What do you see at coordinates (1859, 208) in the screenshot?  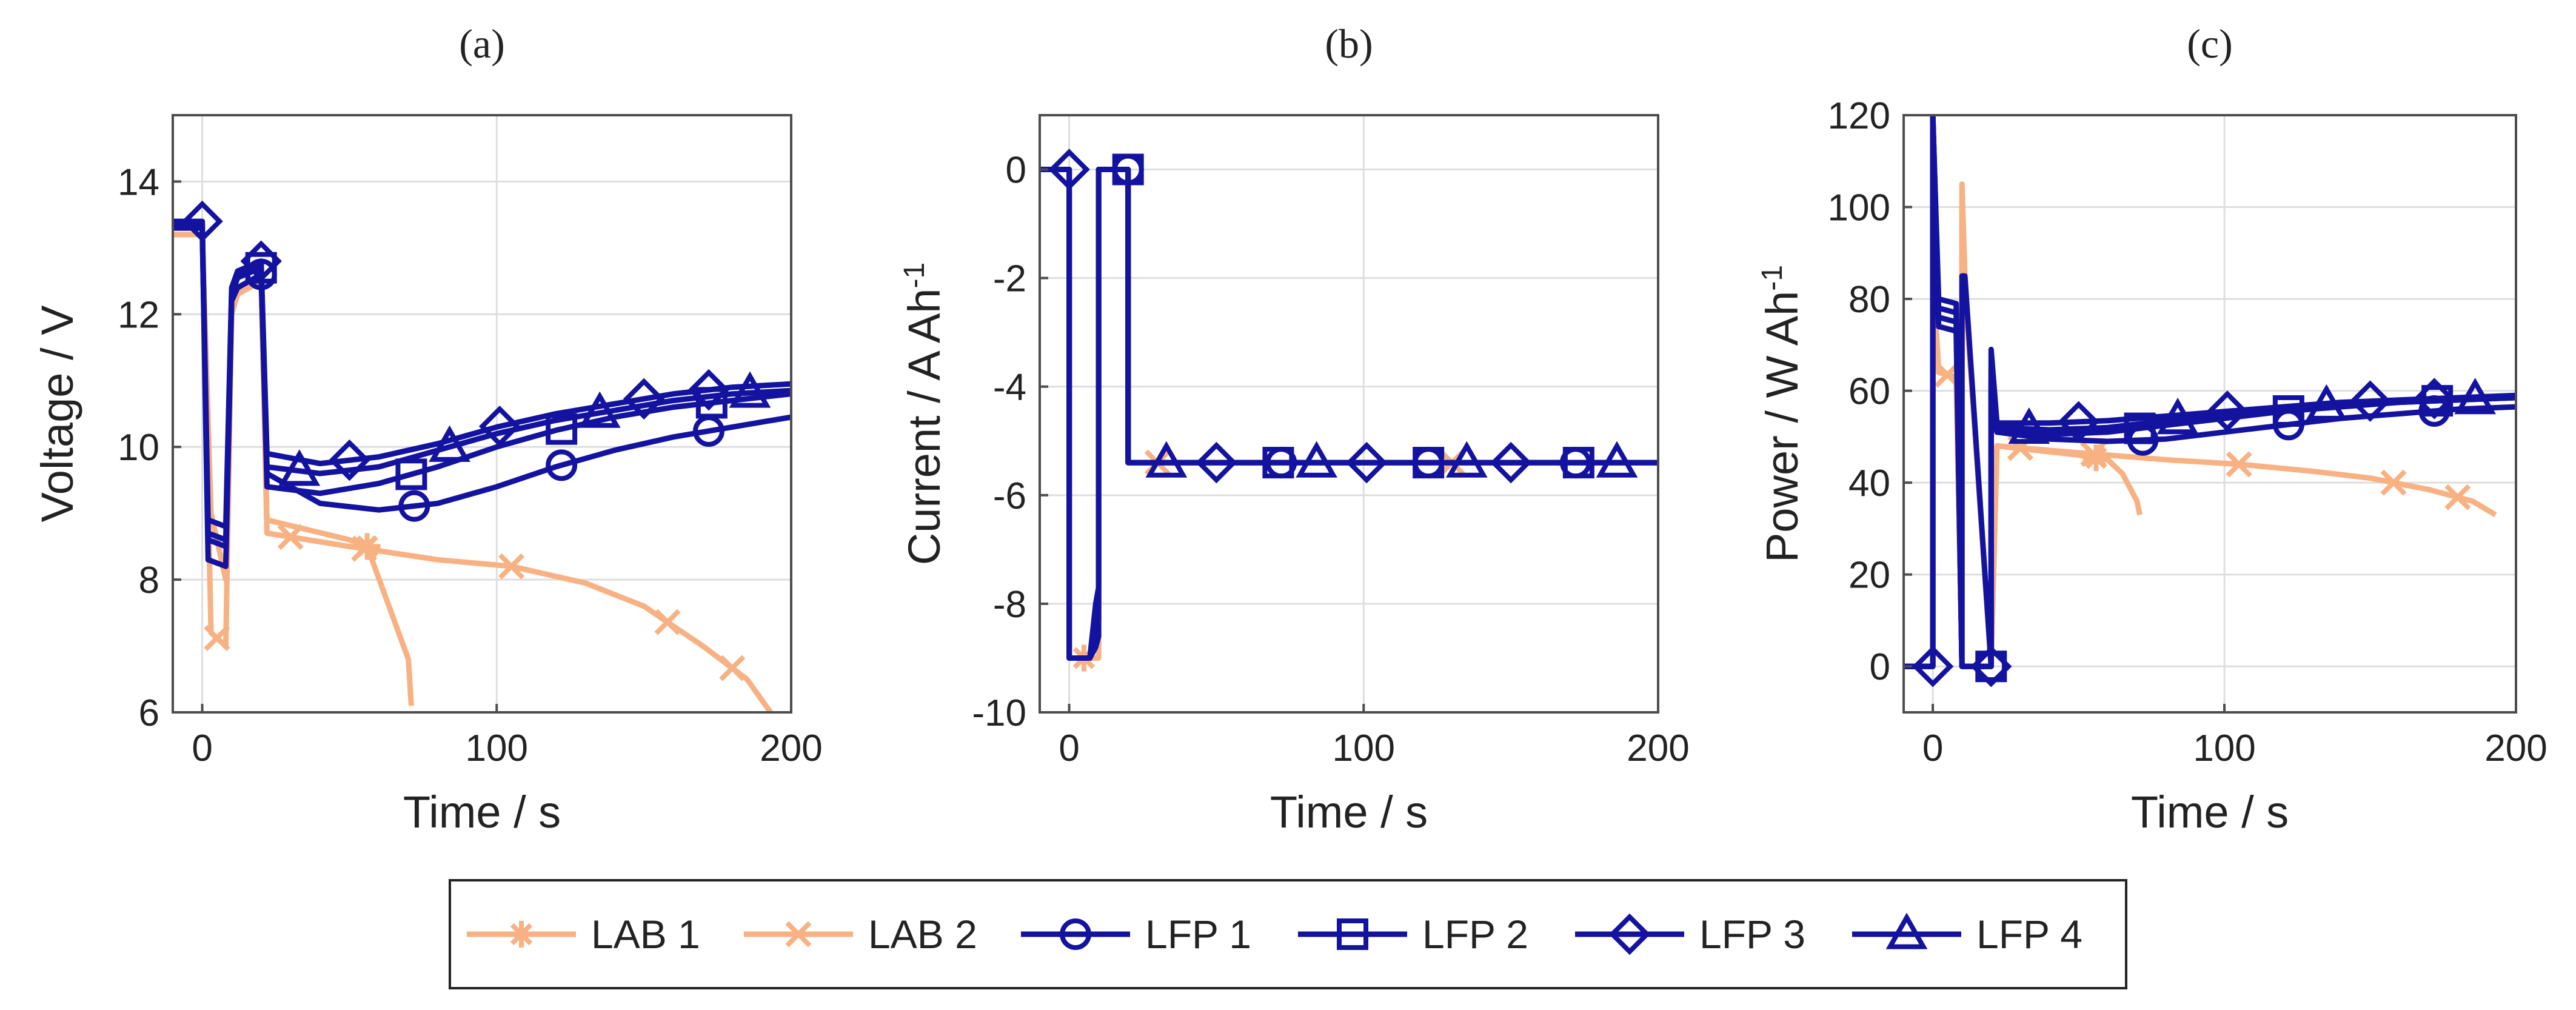 I see `y-tick-label: 100` at bounding box center [1859, 208].